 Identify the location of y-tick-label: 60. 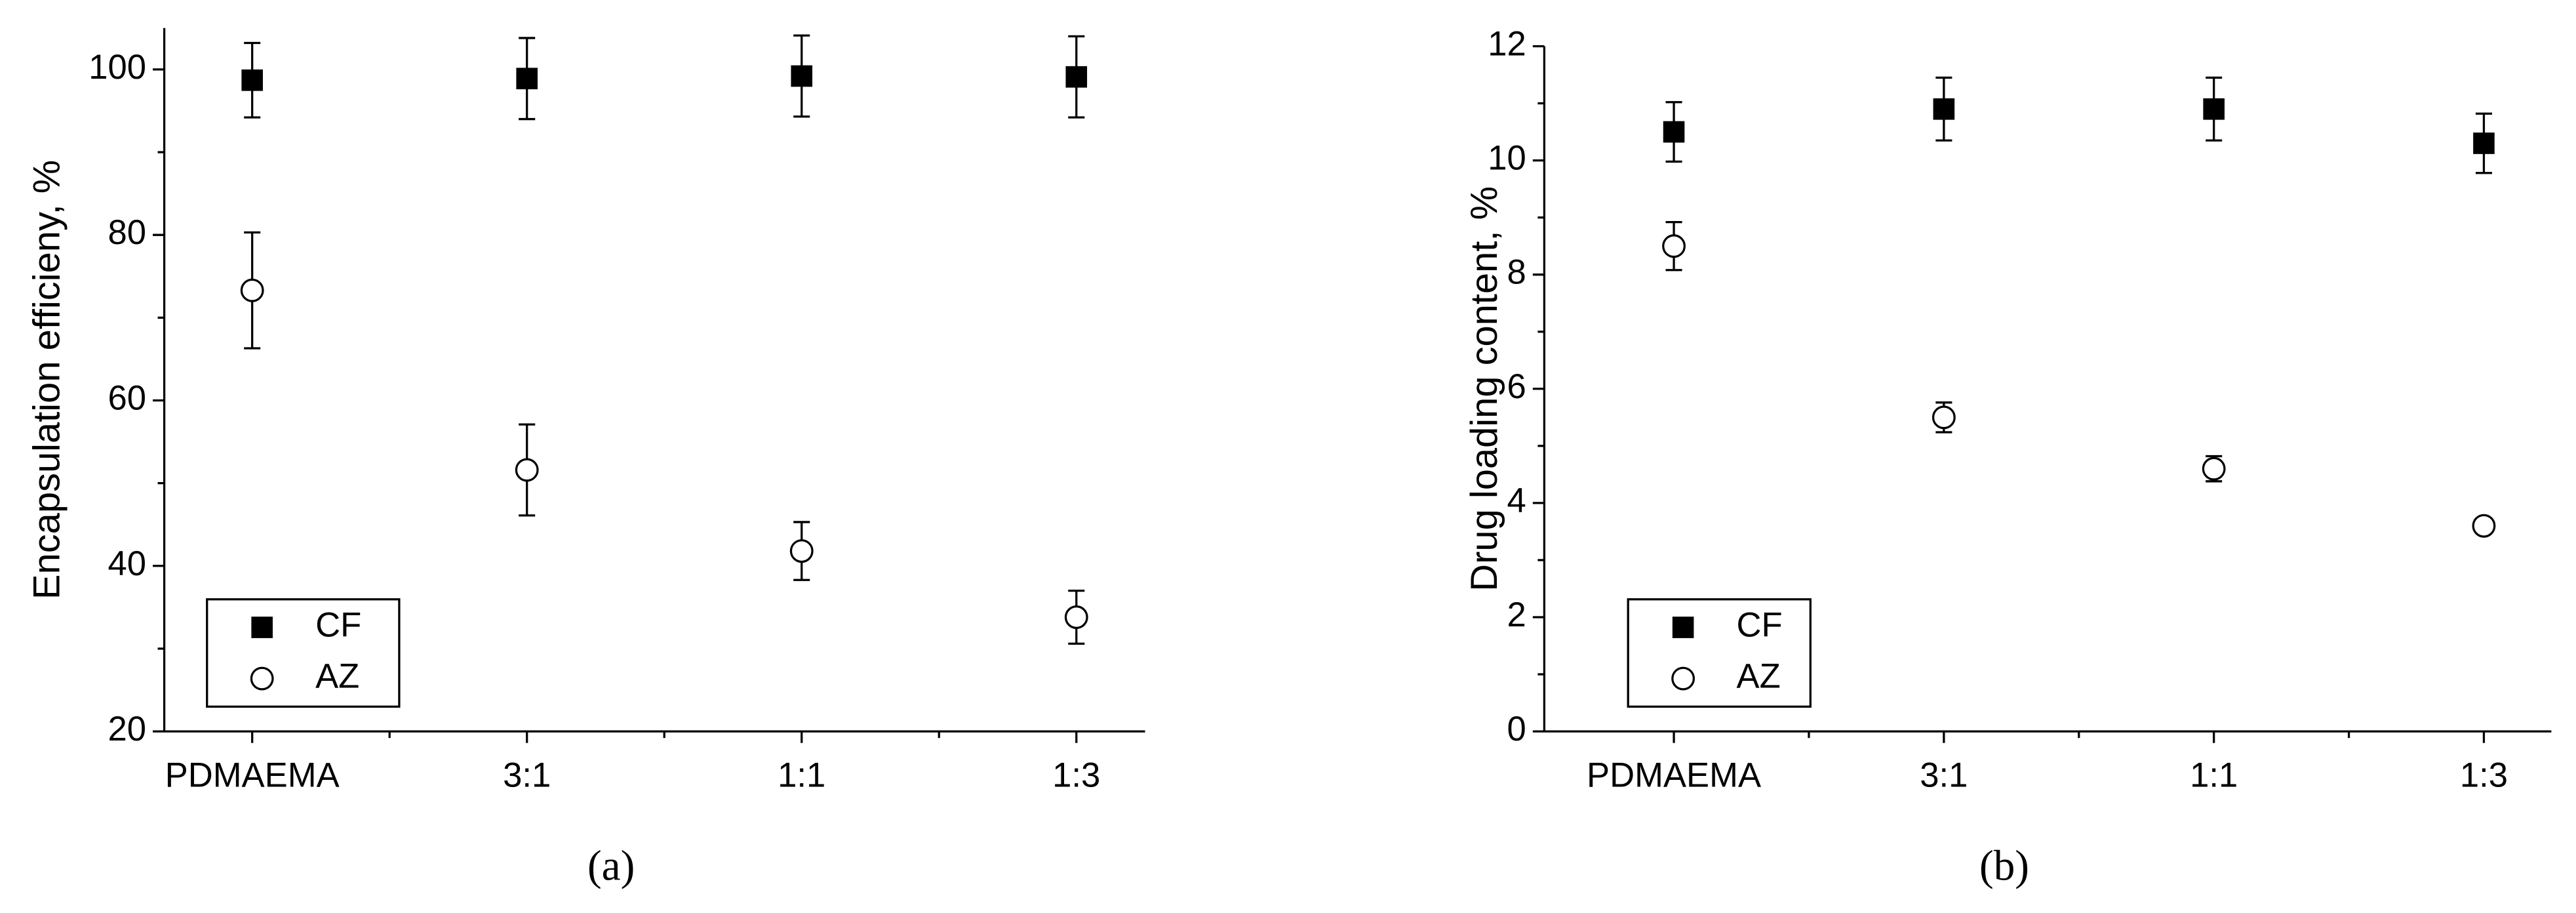
(127, 397).